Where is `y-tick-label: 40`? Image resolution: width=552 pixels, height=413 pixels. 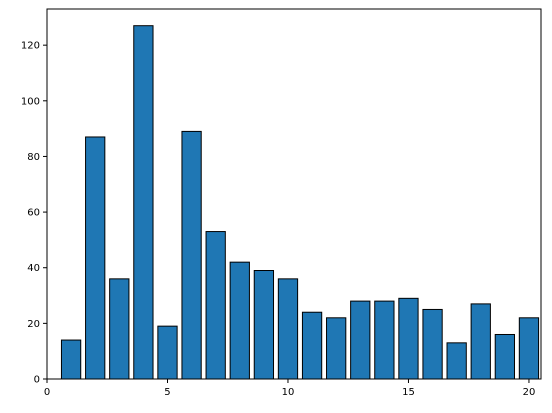 y-tick-label: 40 is located at coordinates (33, 268).